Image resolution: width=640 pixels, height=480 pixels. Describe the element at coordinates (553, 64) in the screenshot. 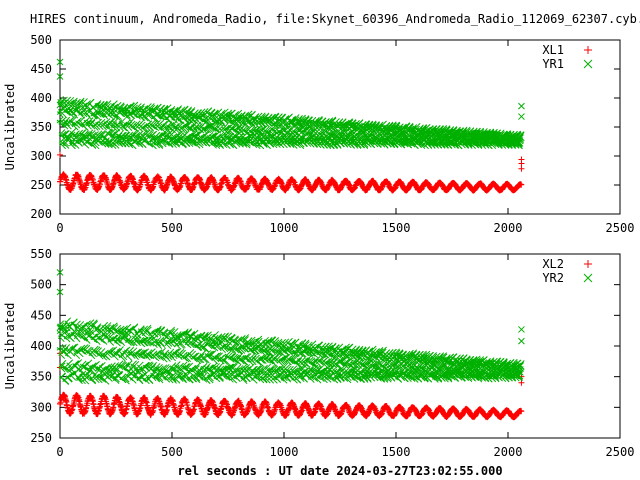

I see `legend-label: YR1` at that location.